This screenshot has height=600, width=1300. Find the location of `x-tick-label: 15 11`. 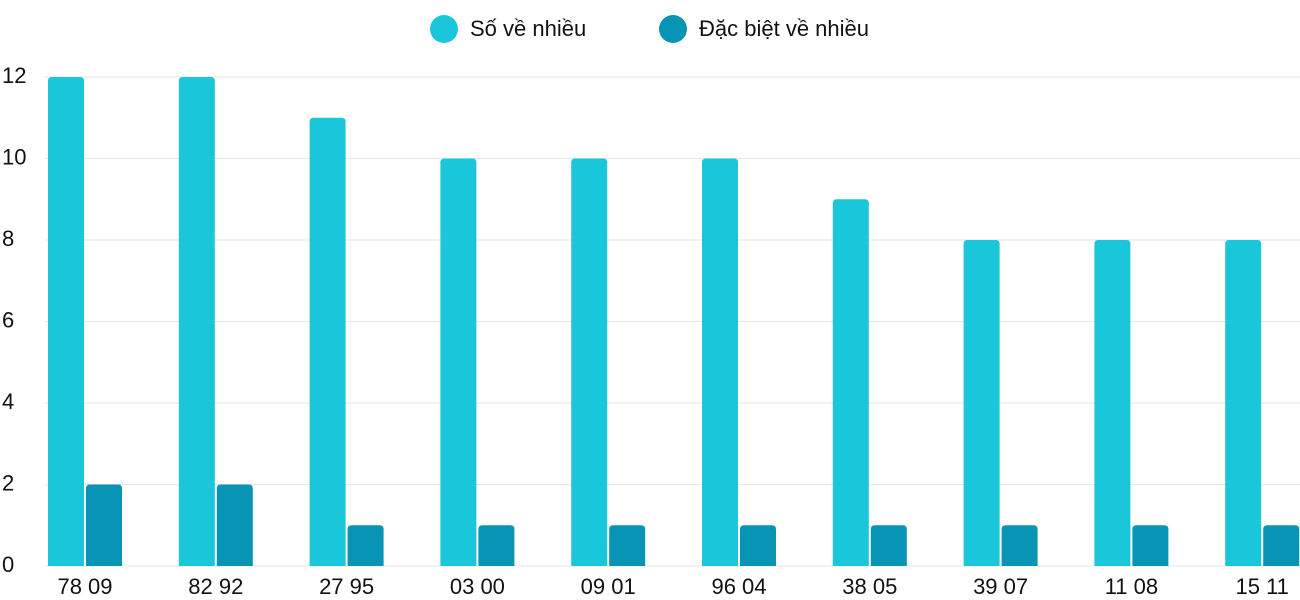

x-tick-label: 15 11 is located at coordinates (1261, 586).